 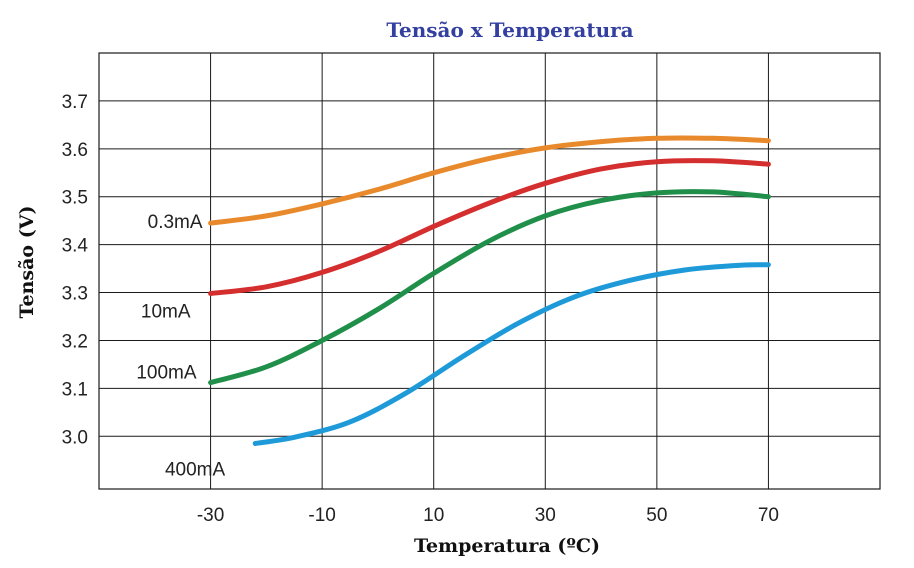 I want to click on y-tick-label: 3.2, so click(x=75, y=341).